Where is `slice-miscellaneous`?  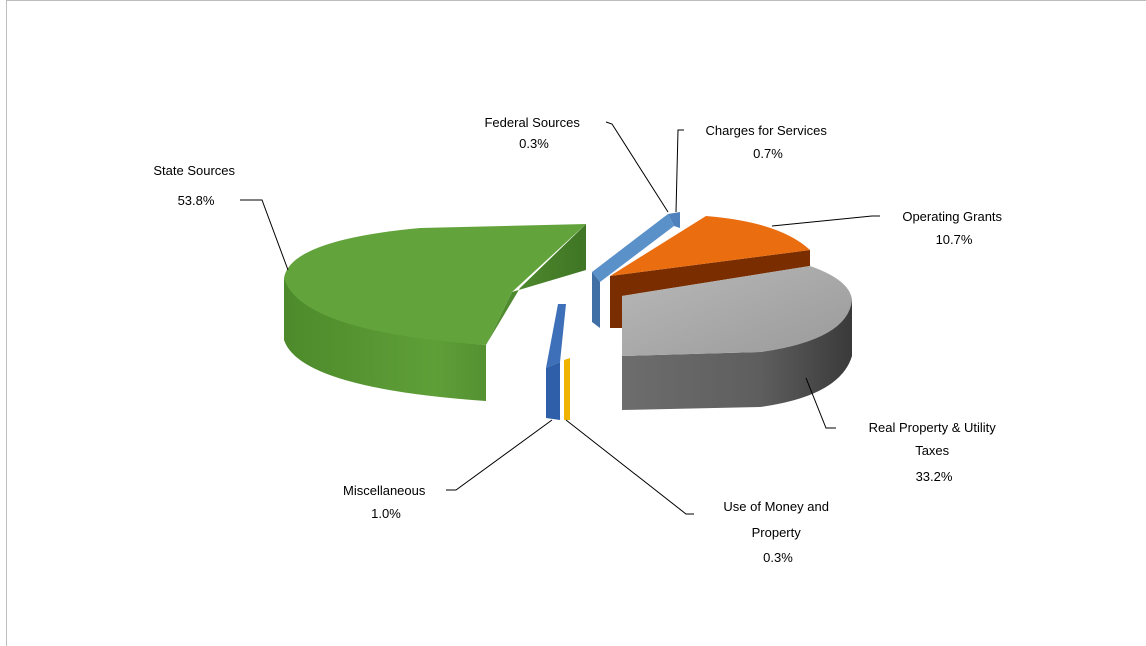
slice-miscellaneous is located at coordinates (556, 362).